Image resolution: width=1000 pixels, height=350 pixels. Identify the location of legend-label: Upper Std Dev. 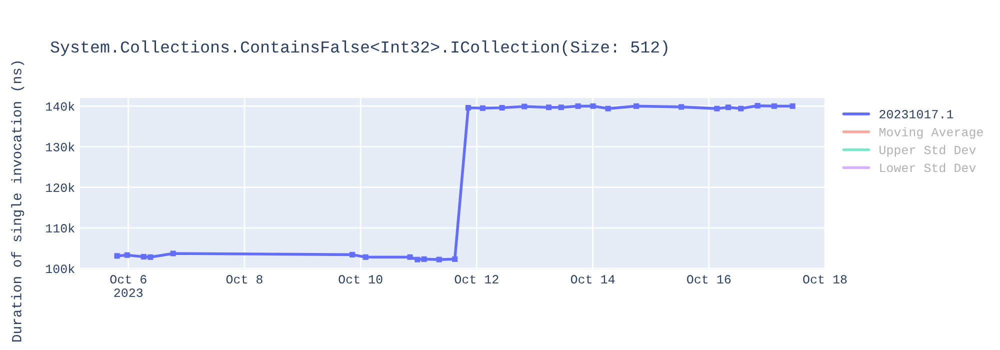
(928, 151).